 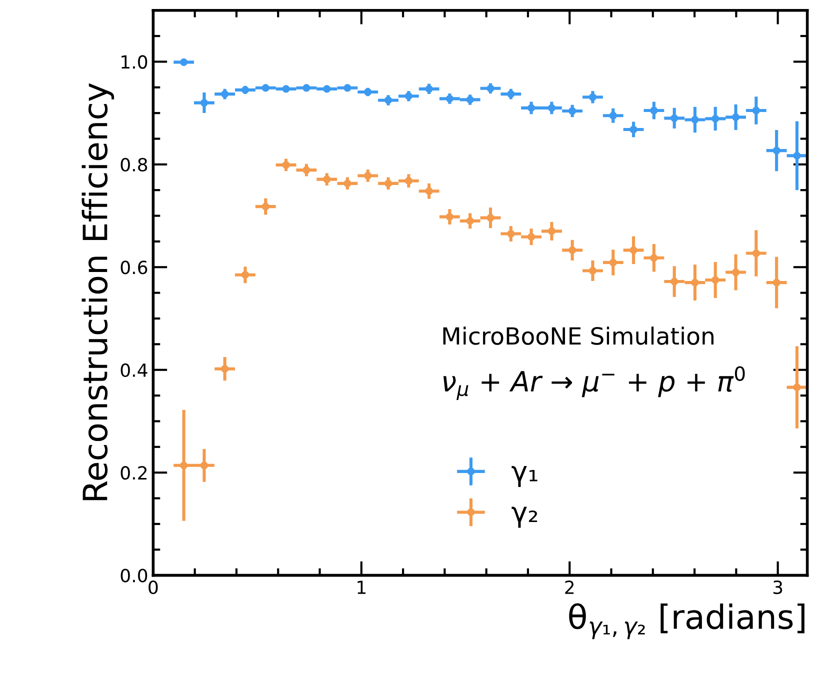 What do you see at coordinates (569, 587) in the screenshot?
I see `x-tick-label: 2` at bounding box center [569, 587].